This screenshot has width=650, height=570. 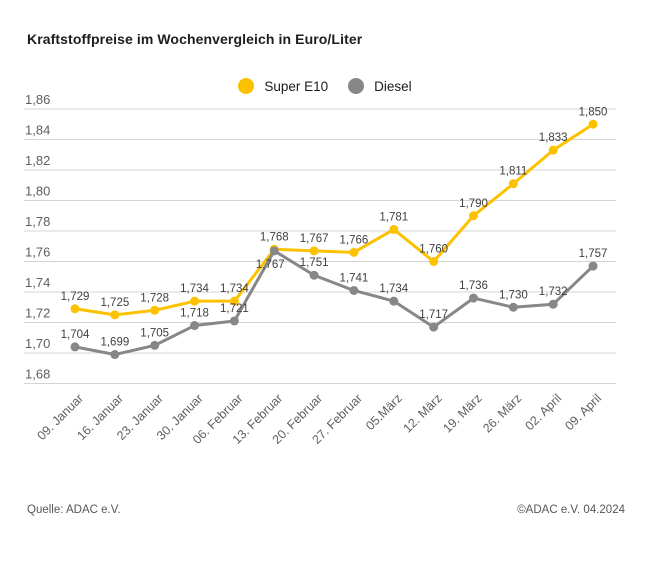 I want to click on y-axis-label: 1,72, so click(x=37, y=313).